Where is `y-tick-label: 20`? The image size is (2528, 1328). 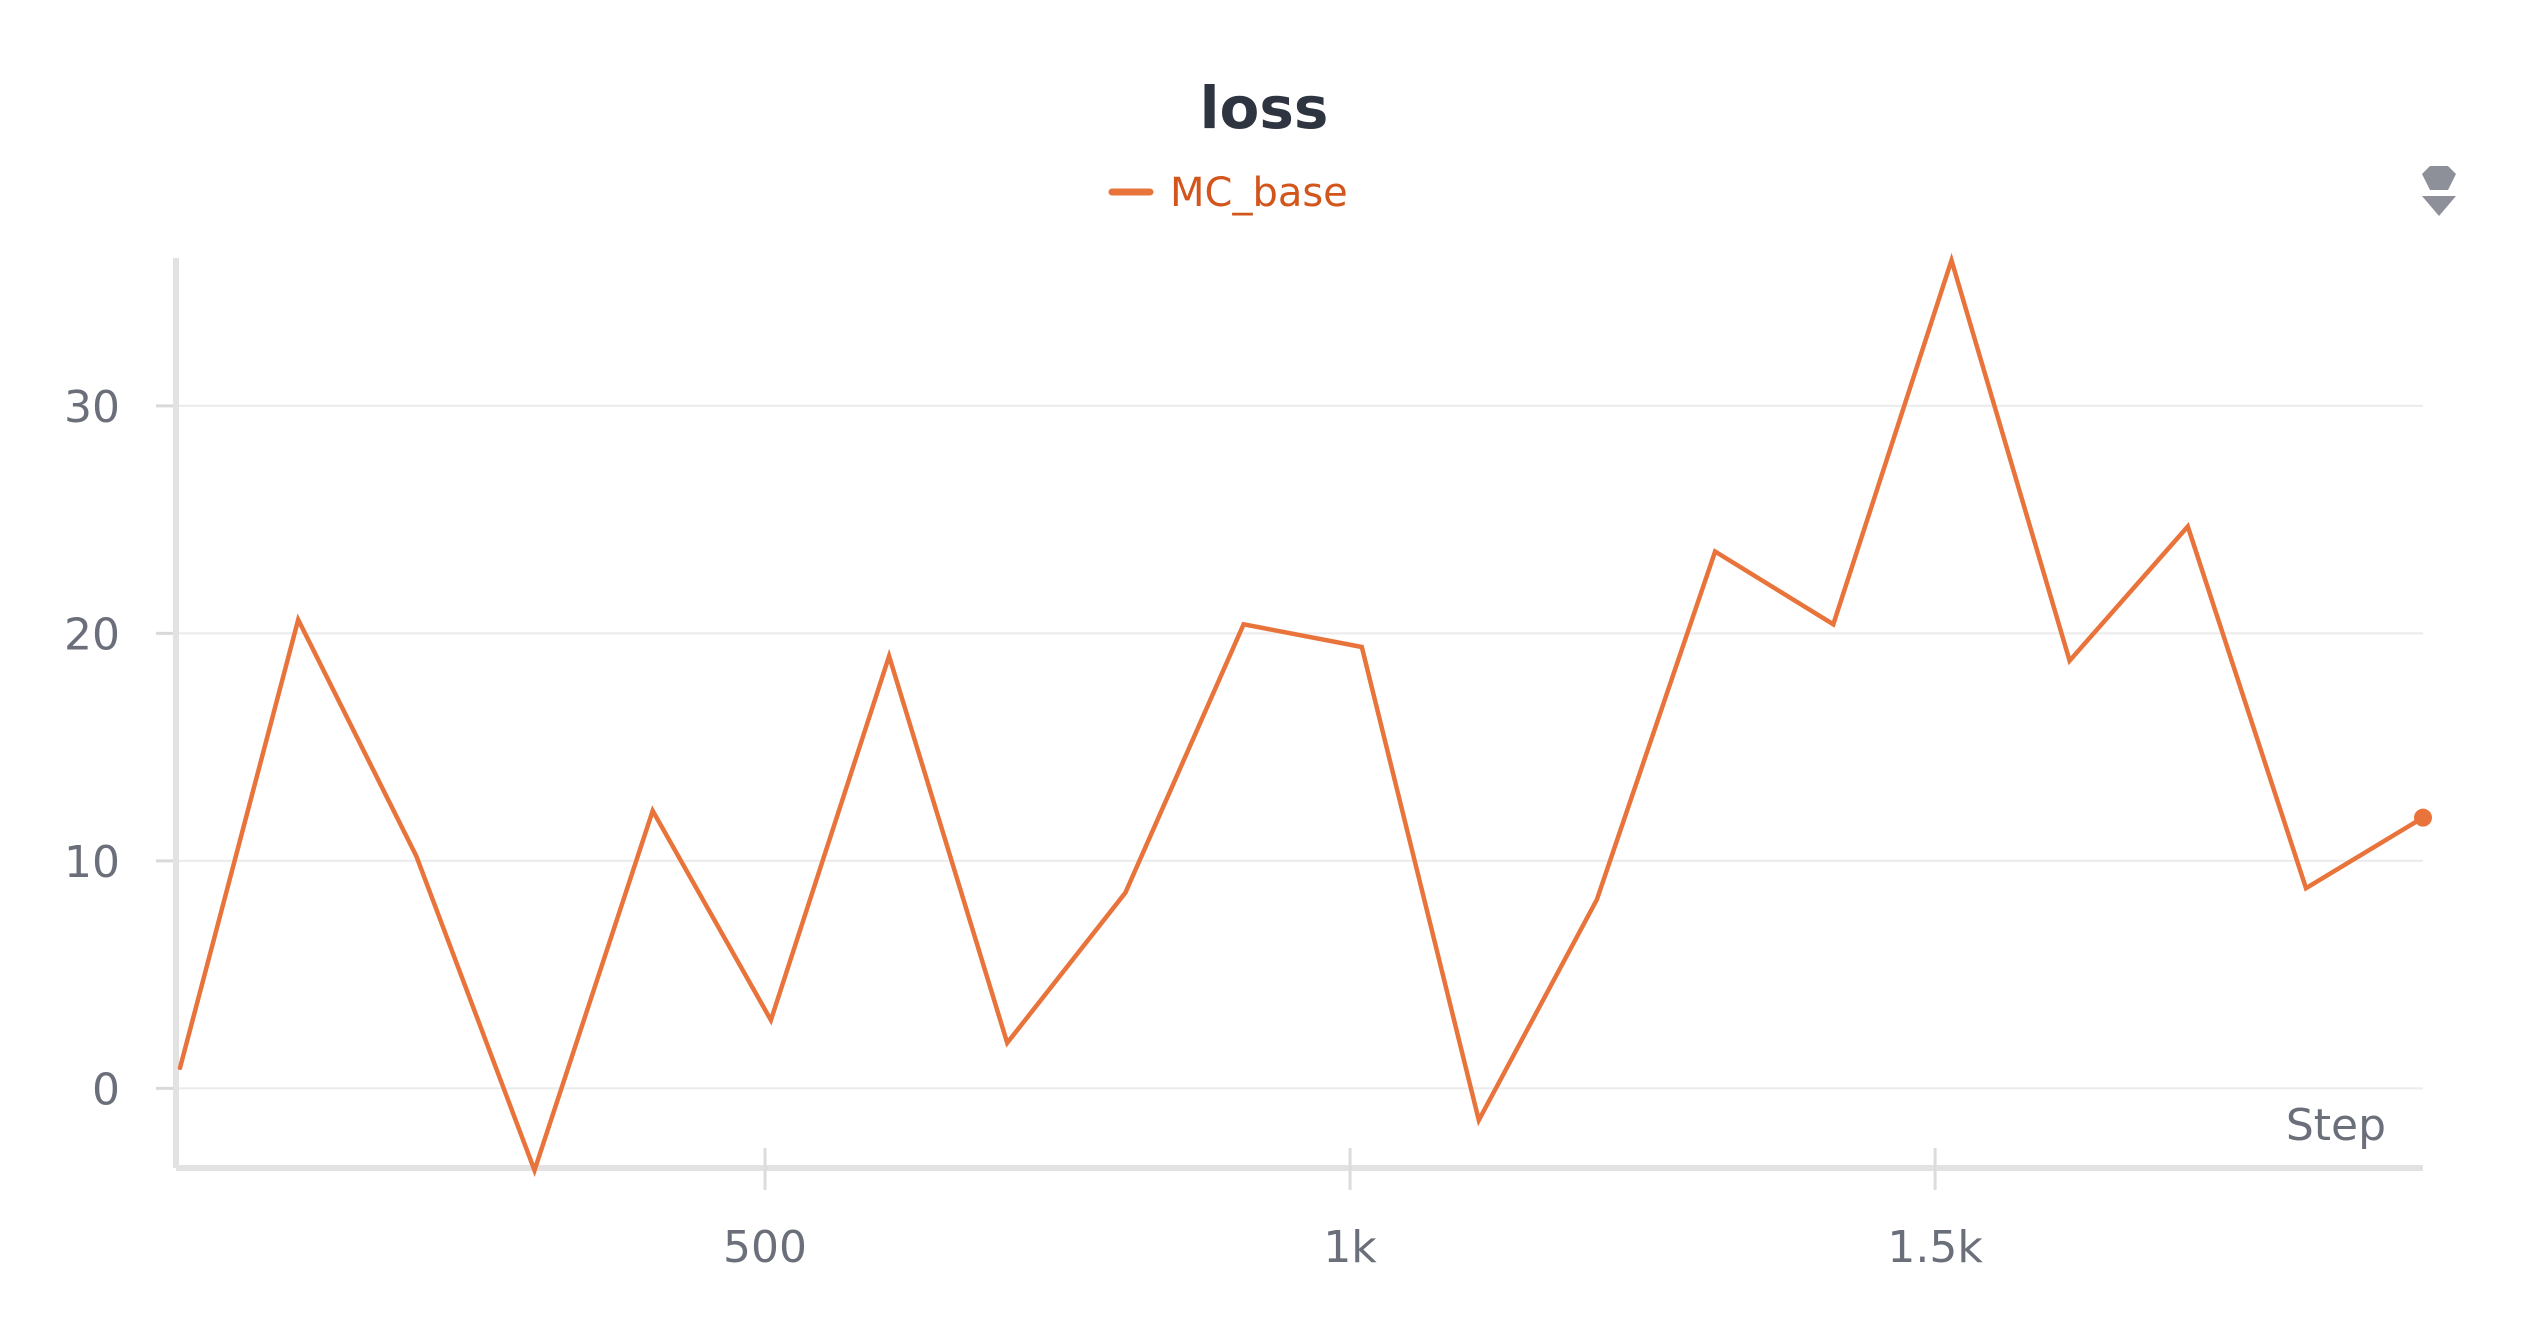 y-tick-label: 20 is located at coordinates (92, 634).